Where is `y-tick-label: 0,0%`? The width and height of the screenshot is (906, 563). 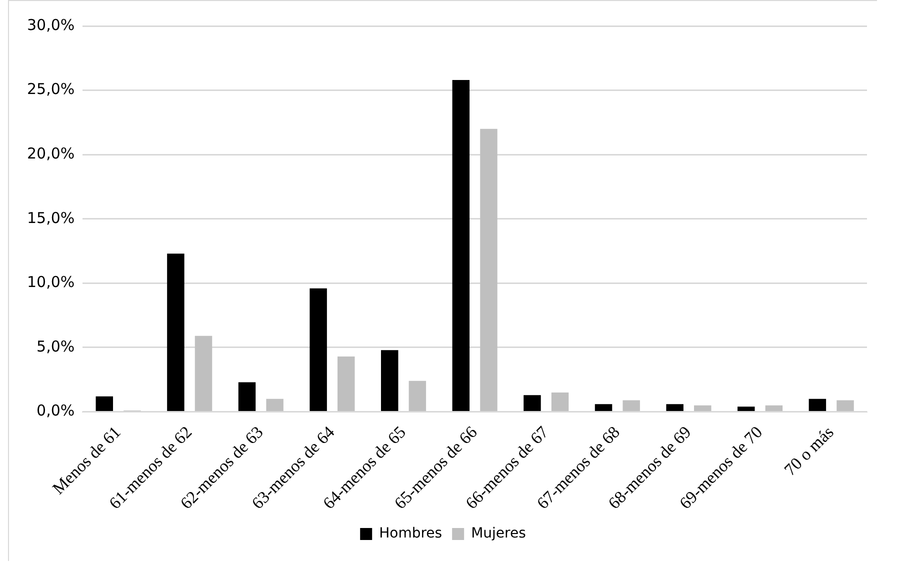
y-tick-label: 0,0% is located at coordinates (55, 411).